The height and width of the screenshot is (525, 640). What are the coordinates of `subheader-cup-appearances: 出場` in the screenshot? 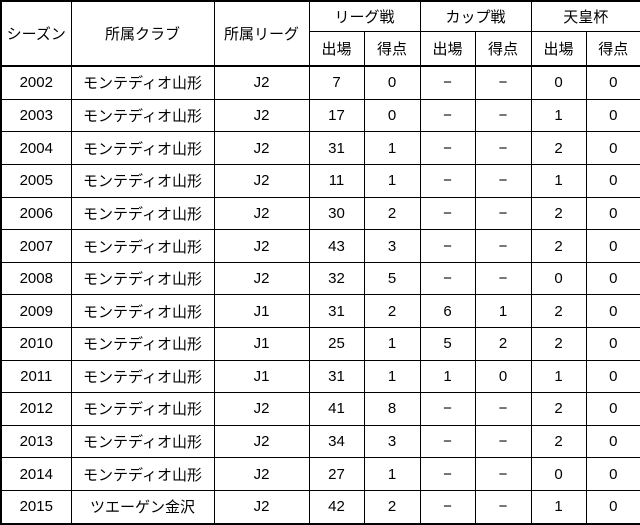 It's located at (447, 48).